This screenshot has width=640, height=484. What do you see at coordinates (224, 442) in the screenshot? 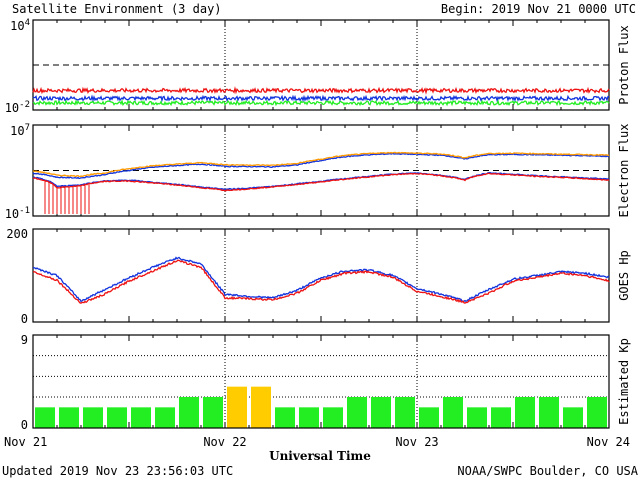
I see `x-tick-label: Nov 22` at bounding box center [224, 442].